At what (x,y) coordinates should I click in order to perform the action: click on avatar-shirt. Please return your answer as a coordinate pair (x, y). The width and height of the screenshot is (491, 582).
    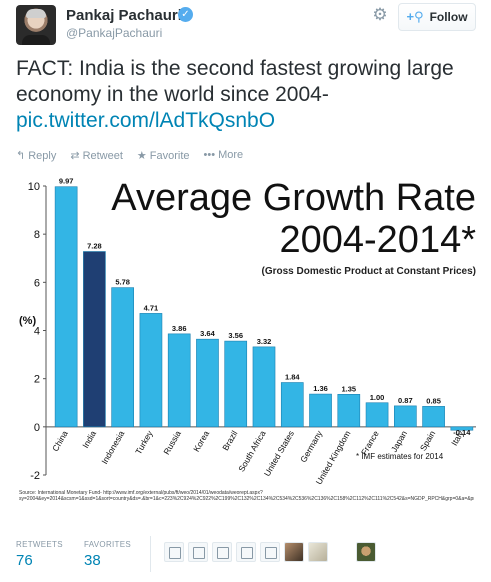
    Looking at the image, I should click on (36, 40).